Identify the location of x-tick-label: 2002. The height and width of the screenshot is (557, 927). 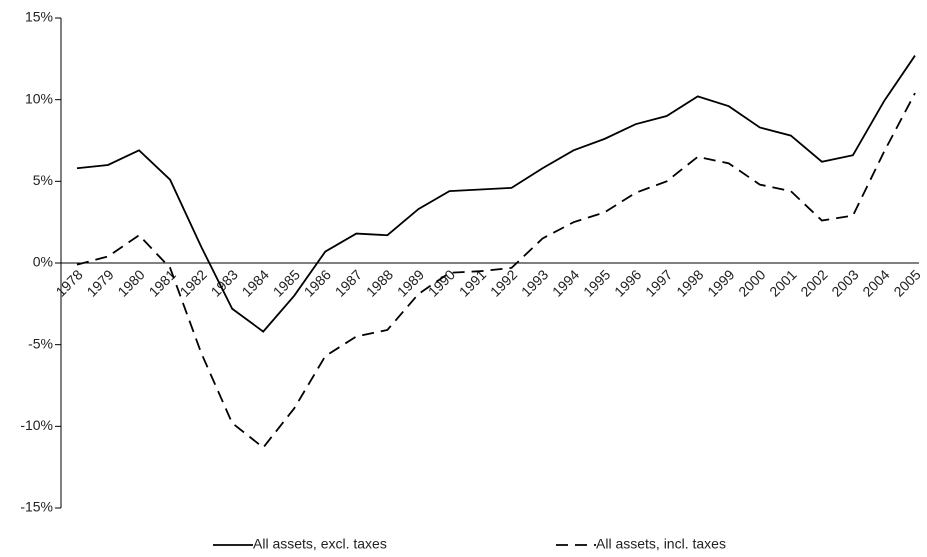
(813, 282).